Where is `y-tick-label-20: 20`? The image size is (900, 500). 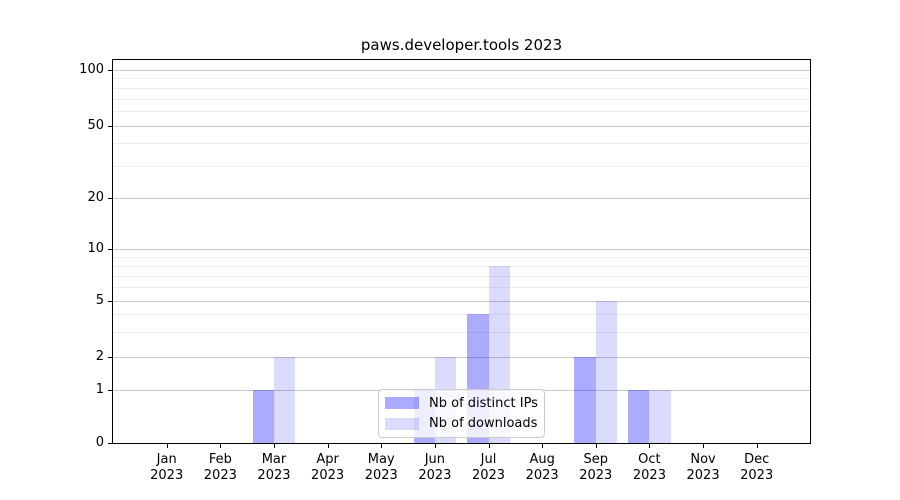 y-tick-label-20: 20 is located at coordinates (95, 197).